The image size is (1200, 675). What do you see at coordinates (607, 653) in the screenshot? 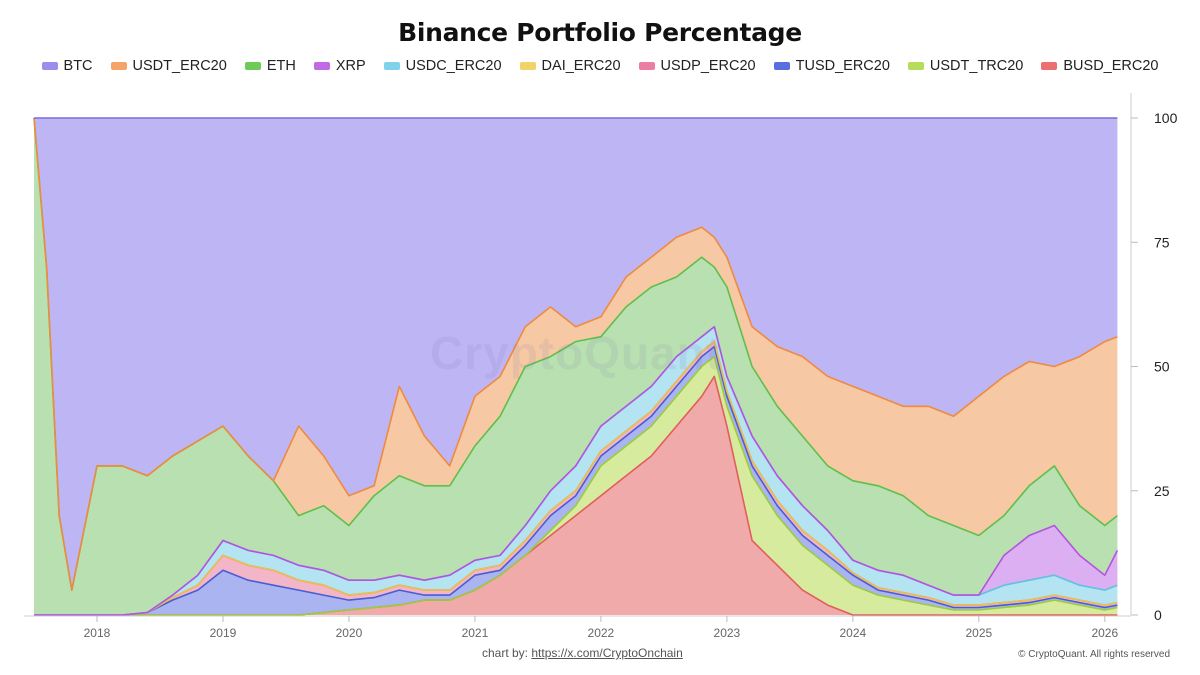
I see `credit-link: https://x.com/CryptoOnchain` at bounding box center [607, 653].